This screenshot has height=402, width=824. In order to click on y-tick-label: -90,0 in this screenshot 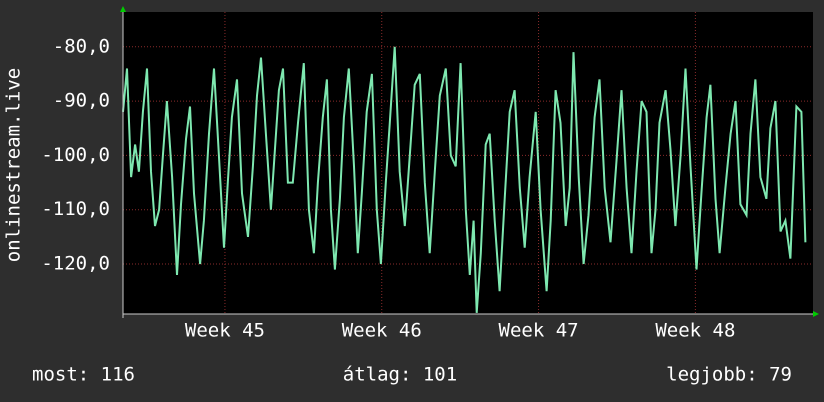, I will do `click(81, 101)`.